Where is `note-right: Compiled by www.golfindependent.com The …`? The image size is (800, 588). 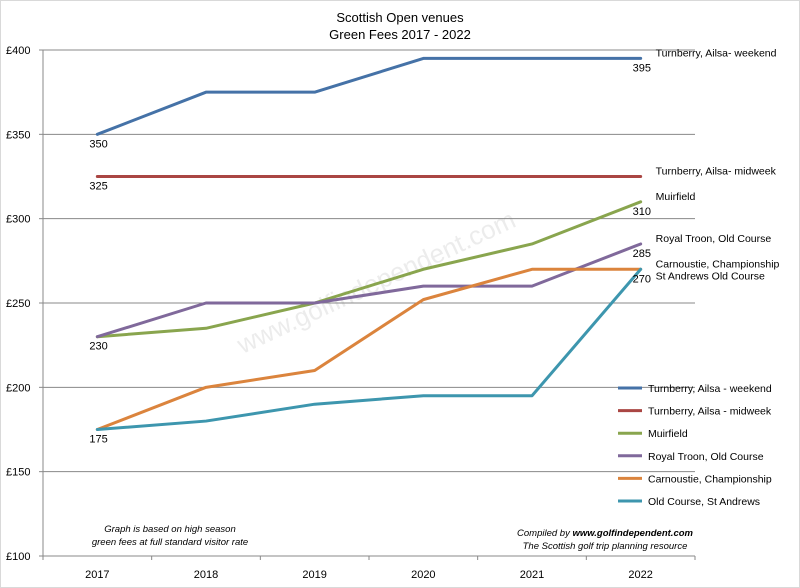
note-right: Compiled by www.golfindependent.com The … is located at coordinates (605, 540).